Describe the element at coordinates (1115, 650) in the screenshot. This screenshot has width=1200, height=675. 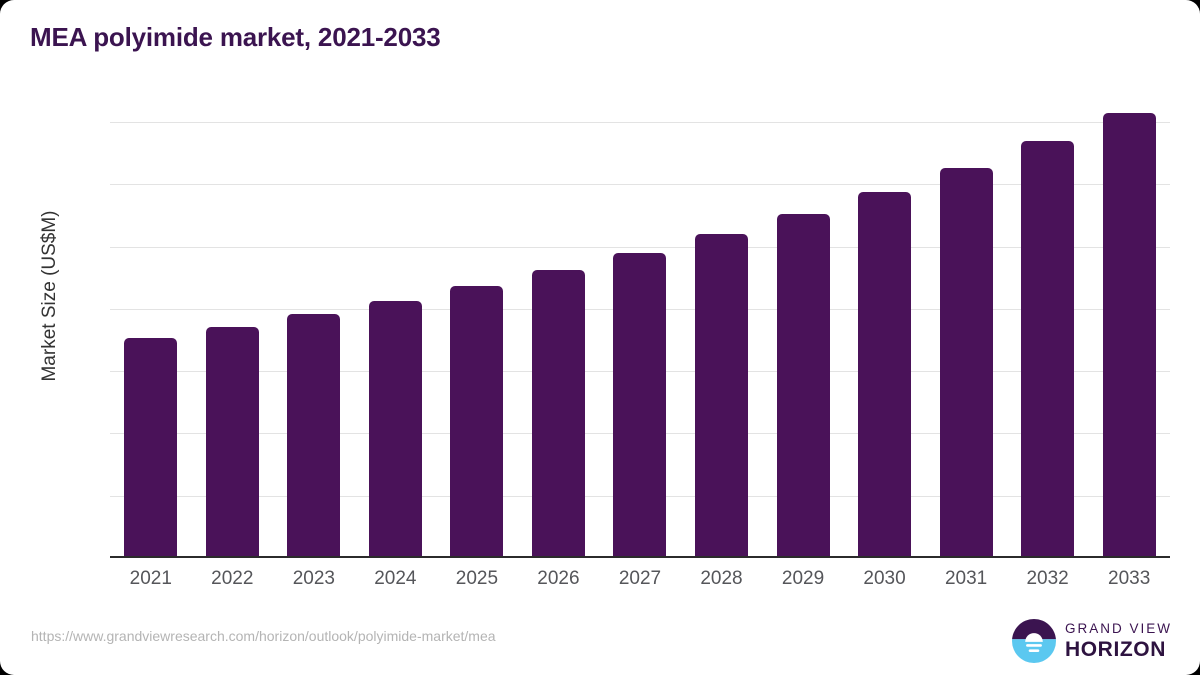
I see `logo-text-horizon: HORIZON` at that location.